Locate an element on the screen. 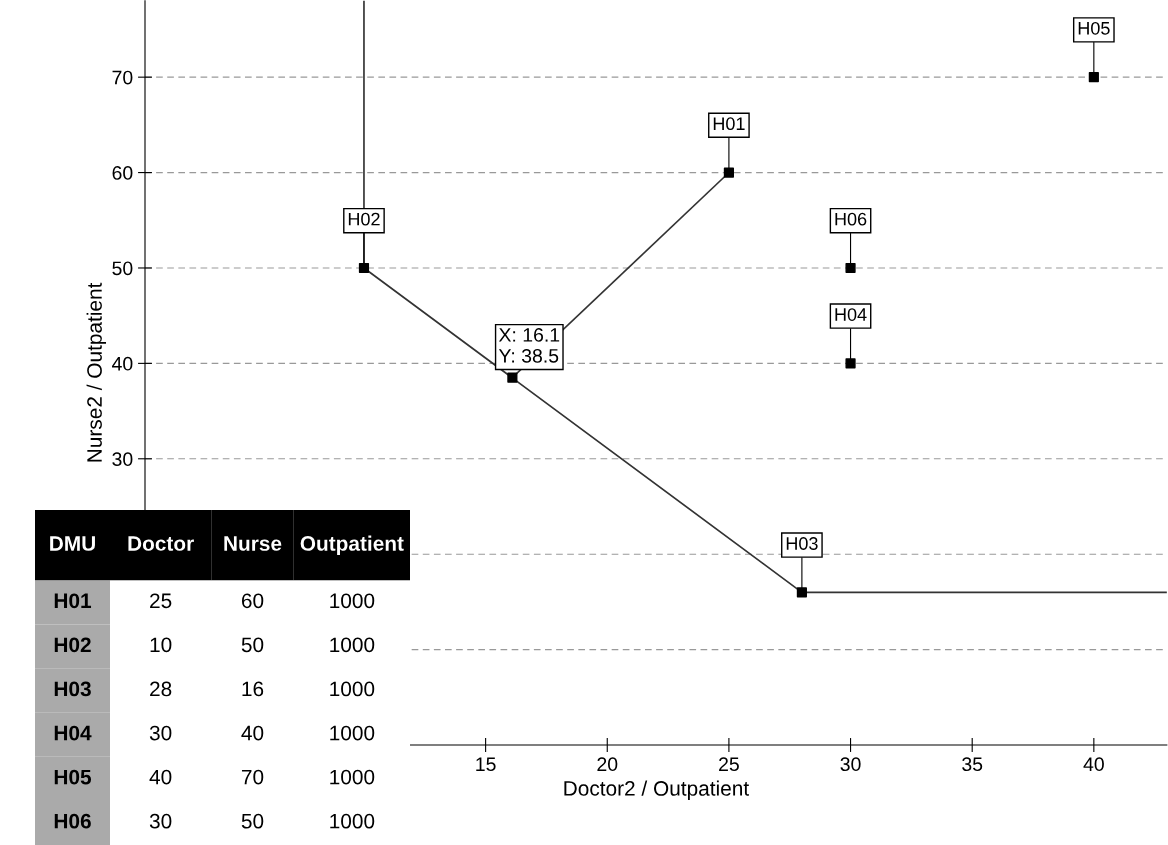  y-axis-title: Nurse2 / Outpatient is located at coordinates (96, 372).